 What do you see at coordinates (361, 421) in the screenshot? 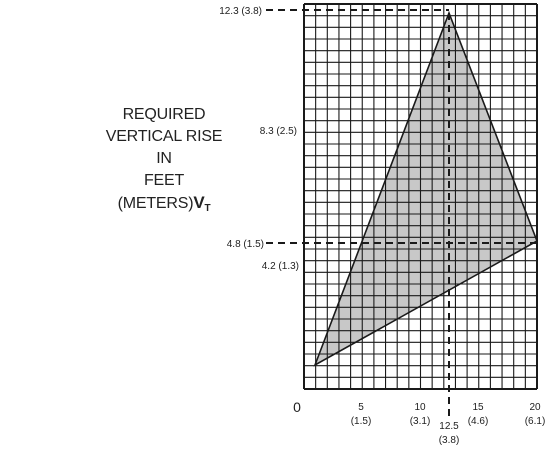
I see `x-tick-label-metric: (1.5)` at bounding box center [361, 421].